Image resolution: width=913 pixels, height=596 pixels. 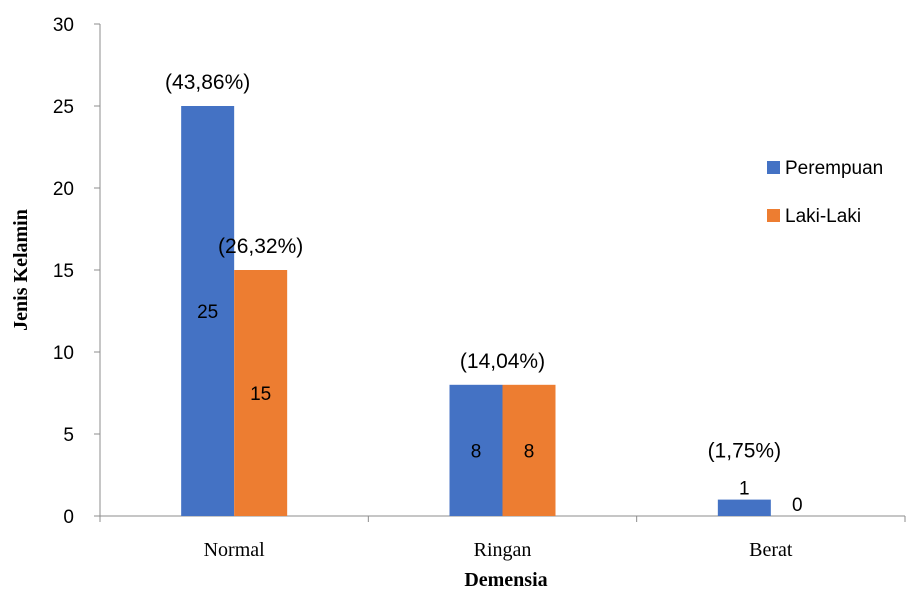 What do you see at coordinates (260, 246) in the screenshot?
I see `percent-annotation: (26,32%)` at bounding box center [260, 246].